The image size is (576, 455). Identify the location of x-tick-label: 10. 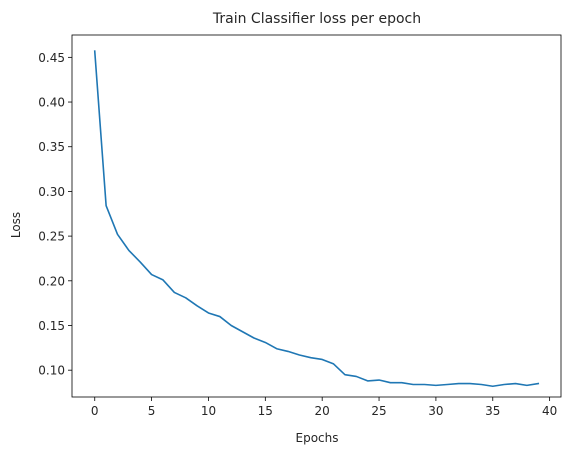
(208, 411).